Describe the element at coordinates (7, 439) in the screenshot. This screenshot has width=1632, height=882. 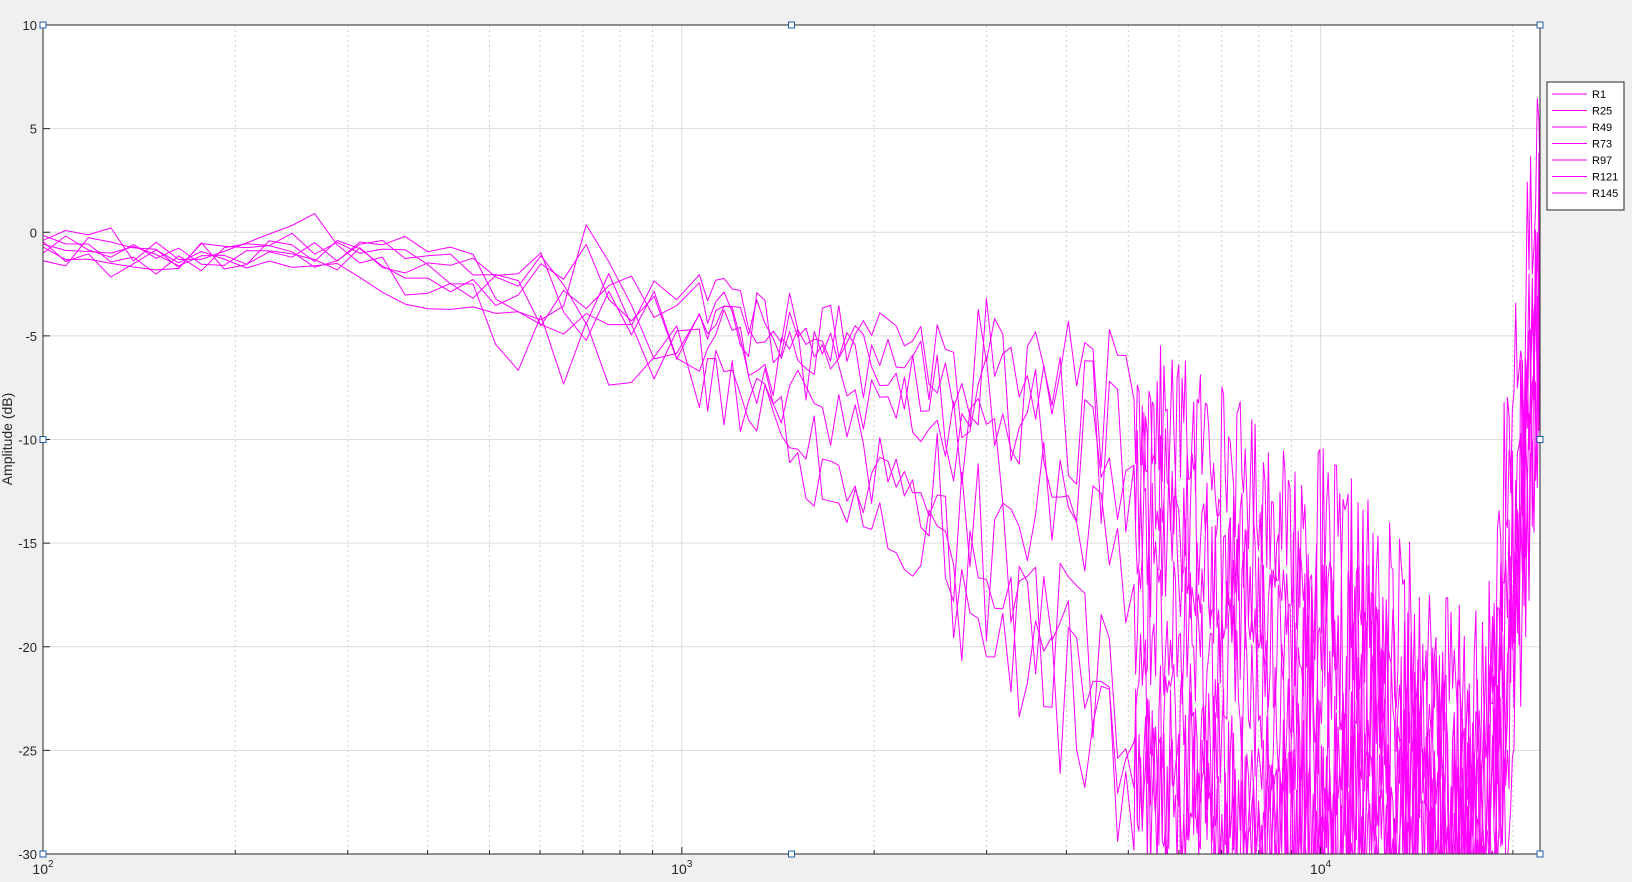
I see `y-axis-label: Amplitude (dB)` at that location.